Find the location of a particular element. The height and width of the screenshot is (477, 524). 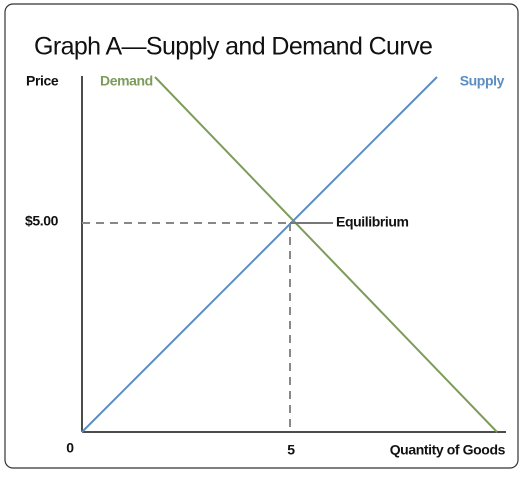

quantity-mark: 5 is located at coordinates (291, 450).